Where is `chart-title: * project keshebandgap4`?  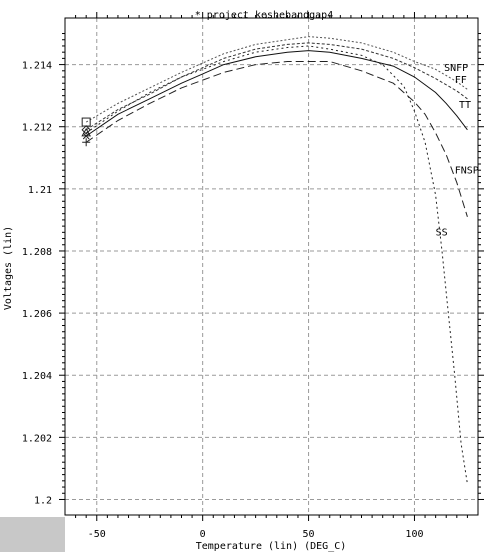 chart-title: * project keshebandgap4 is located at coordinates (264, 15).